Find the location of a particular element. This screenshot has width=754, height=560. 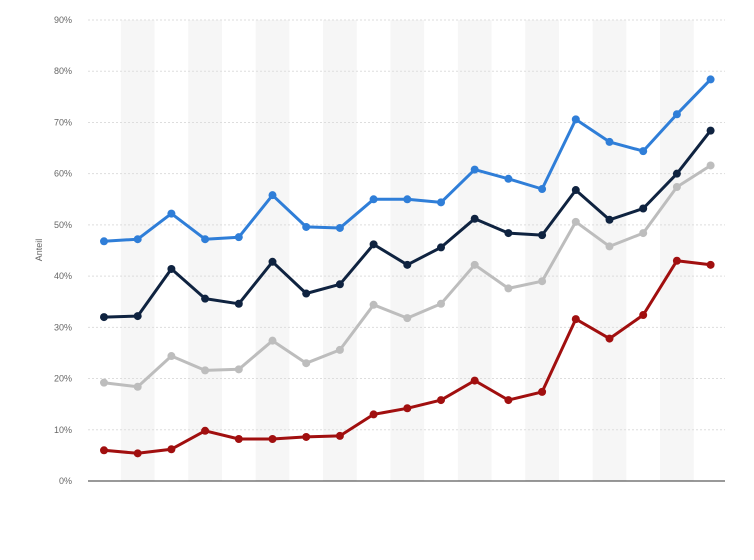

y-tick-label: 40% is located at coordinates (63, 276).